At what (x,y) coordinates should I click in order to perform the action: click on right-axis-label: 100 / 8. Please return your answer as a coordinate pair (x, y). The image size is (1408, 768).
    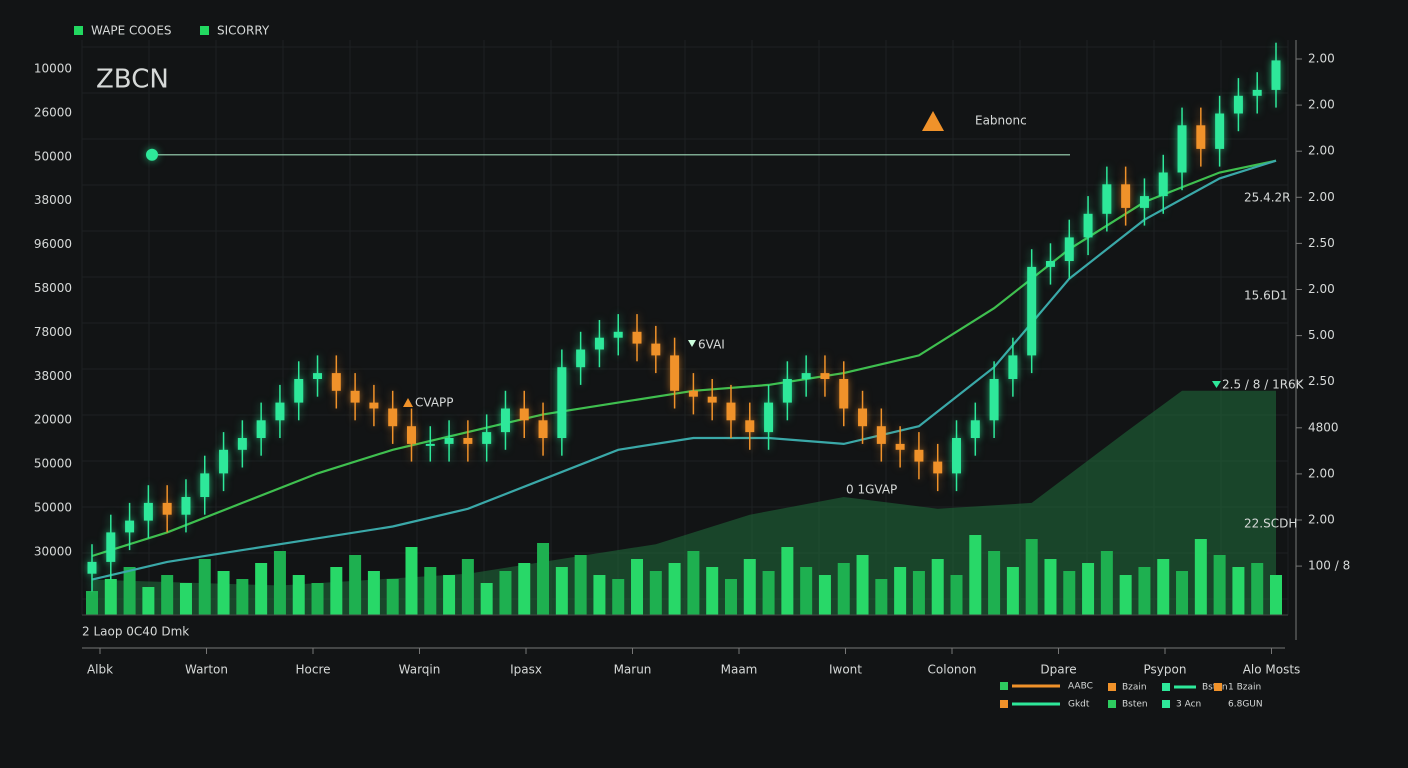
    Looking at the image, I should click on (1329, 566).